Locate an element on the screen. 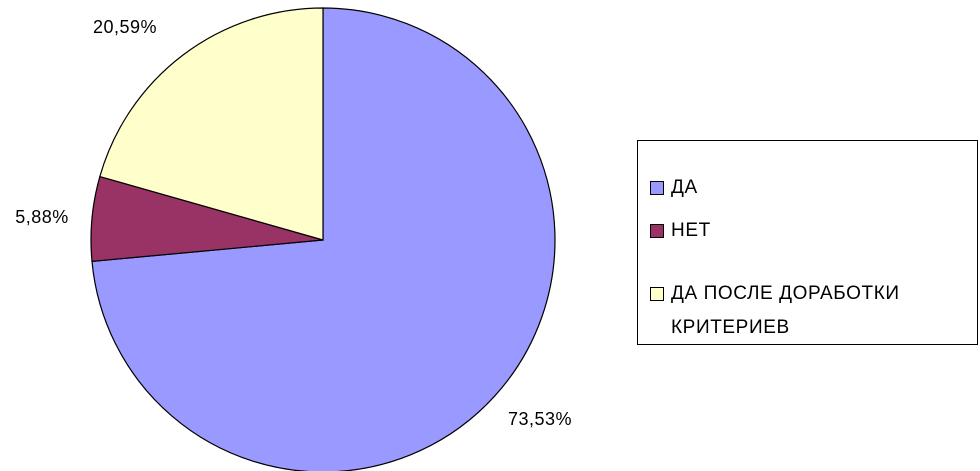 The image size is (980, 471). legend-label: ДА ПОСЛЕ ДОРАБОТКИ КРИТЕРИЕВ is located at coordinates (785, 310).